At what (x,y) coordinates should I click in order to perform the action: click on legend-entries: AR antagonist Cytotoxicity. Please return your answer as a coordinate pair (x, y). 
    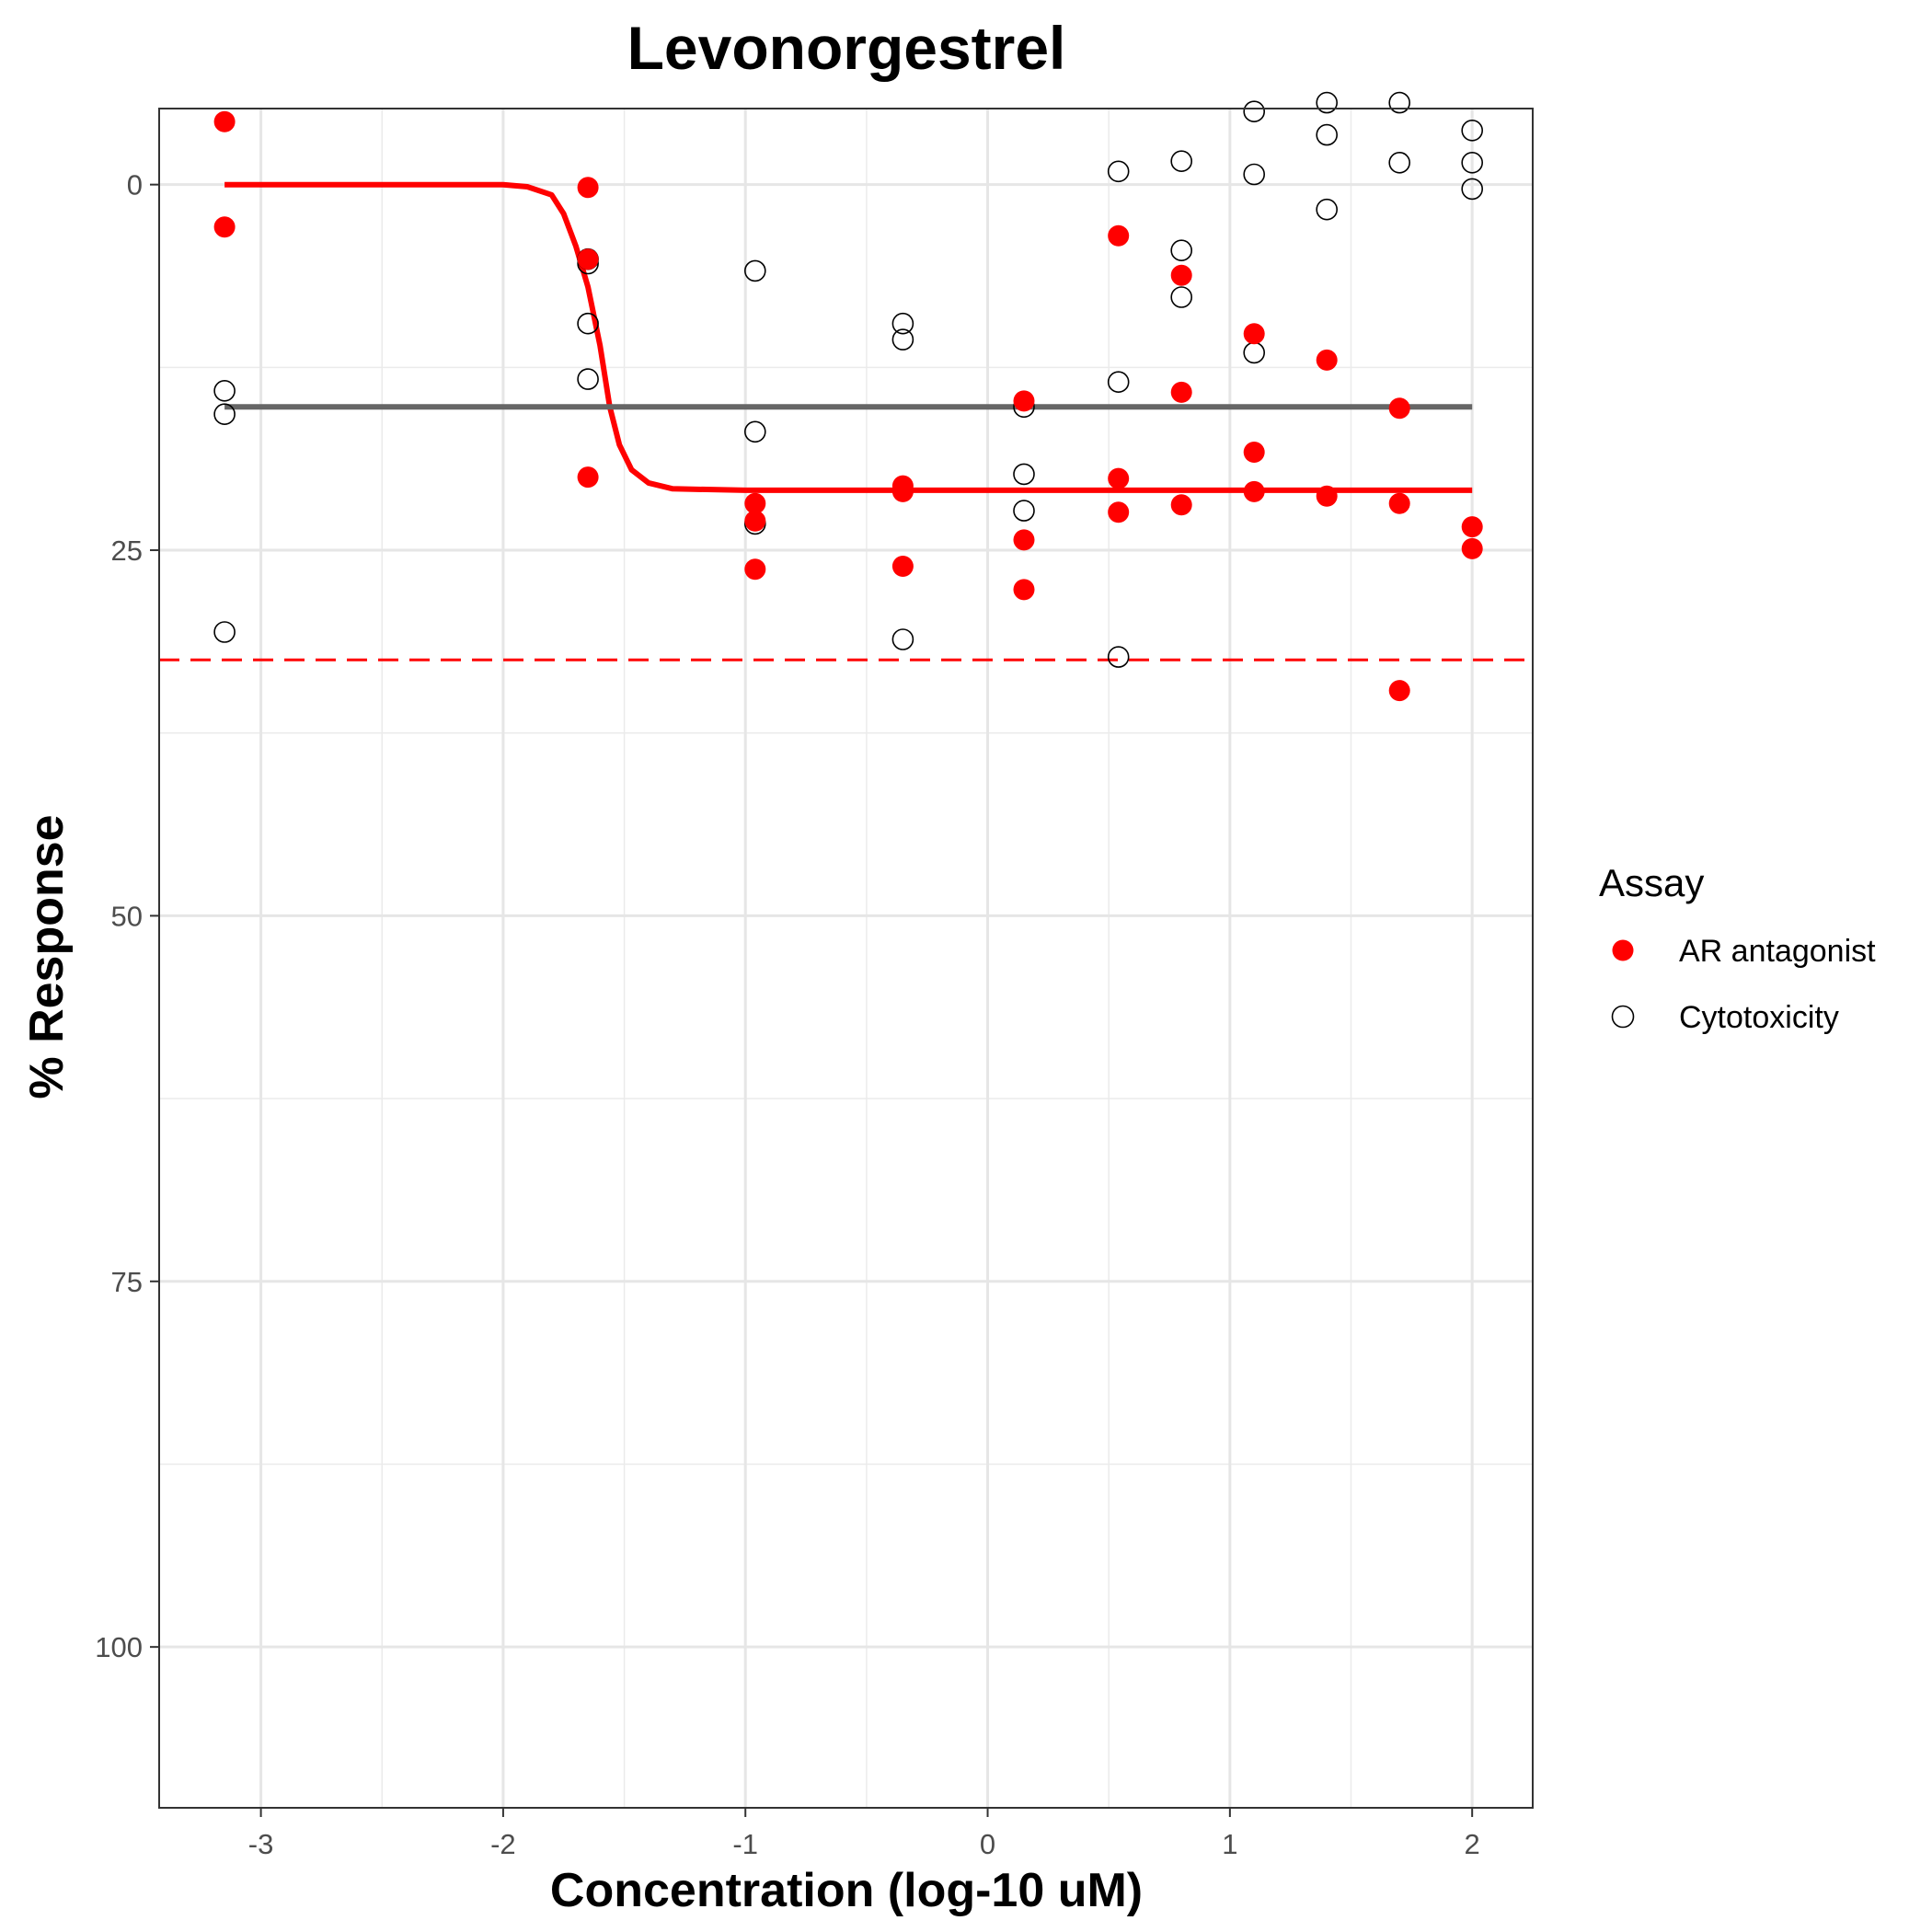
    Looking at the image, I should click on (1743, 984).